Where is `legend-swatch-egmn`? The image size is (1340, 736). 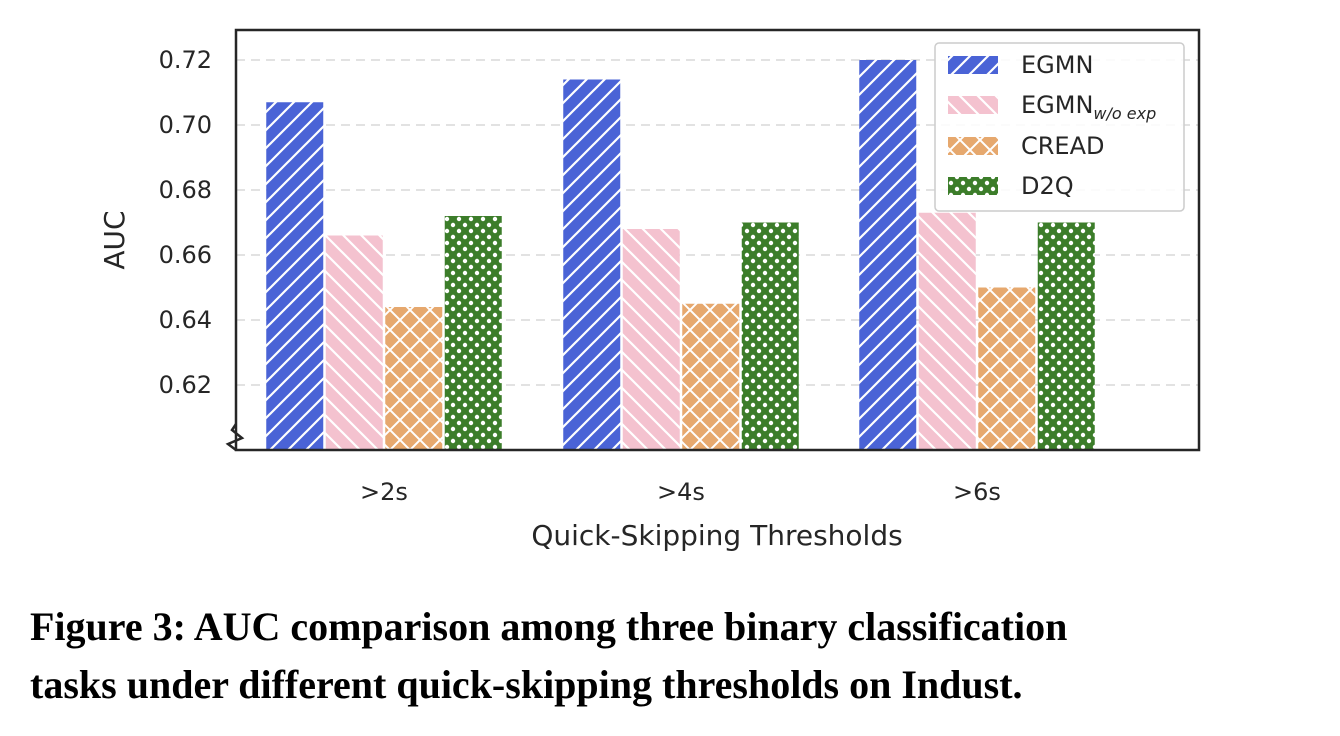
legend-swatch-egmn is located at coordinates (973, 65).